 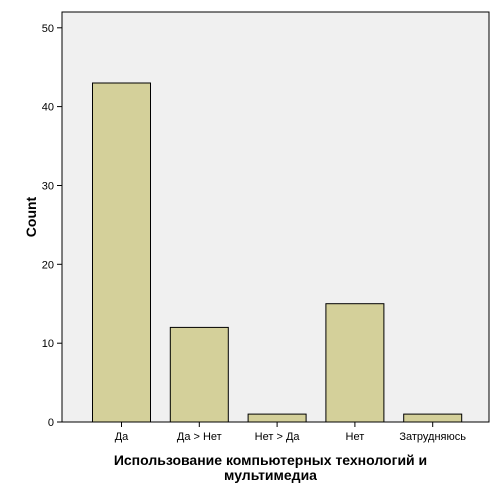 I want to click on x-axis-title-line-2: мультимедиа, so click(x=270, y=475).